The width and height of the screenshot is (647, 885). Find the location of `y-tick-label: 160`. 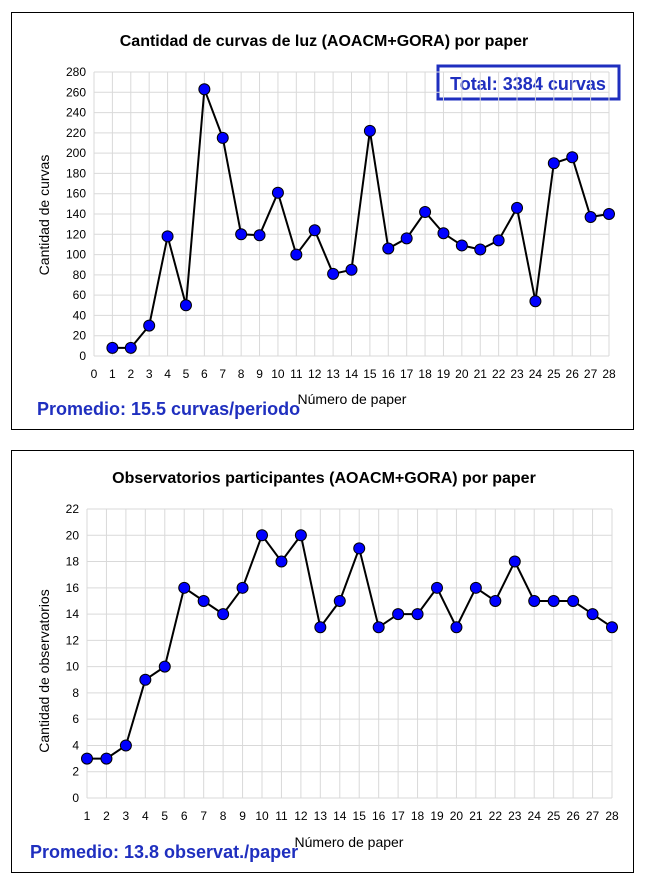

y-tick-label: 160 is located at coordinates (76, 194).